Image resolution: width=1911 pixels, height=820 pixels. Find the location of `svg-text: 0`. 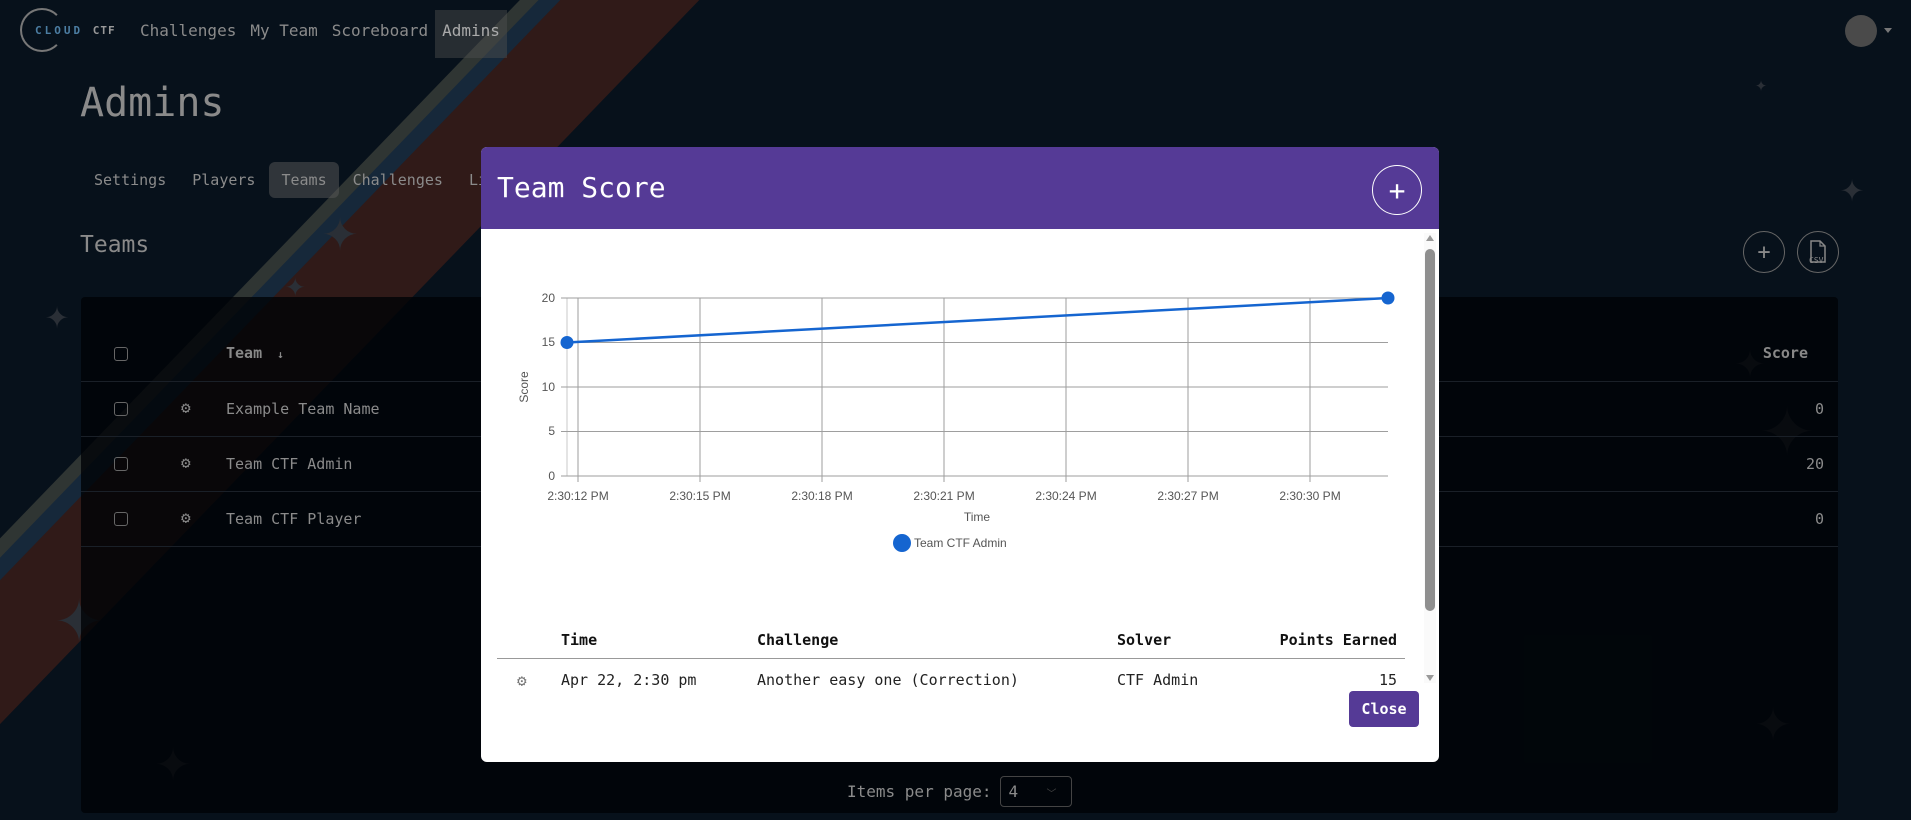

svg-text: 0 is located at coordinates (551, 476).